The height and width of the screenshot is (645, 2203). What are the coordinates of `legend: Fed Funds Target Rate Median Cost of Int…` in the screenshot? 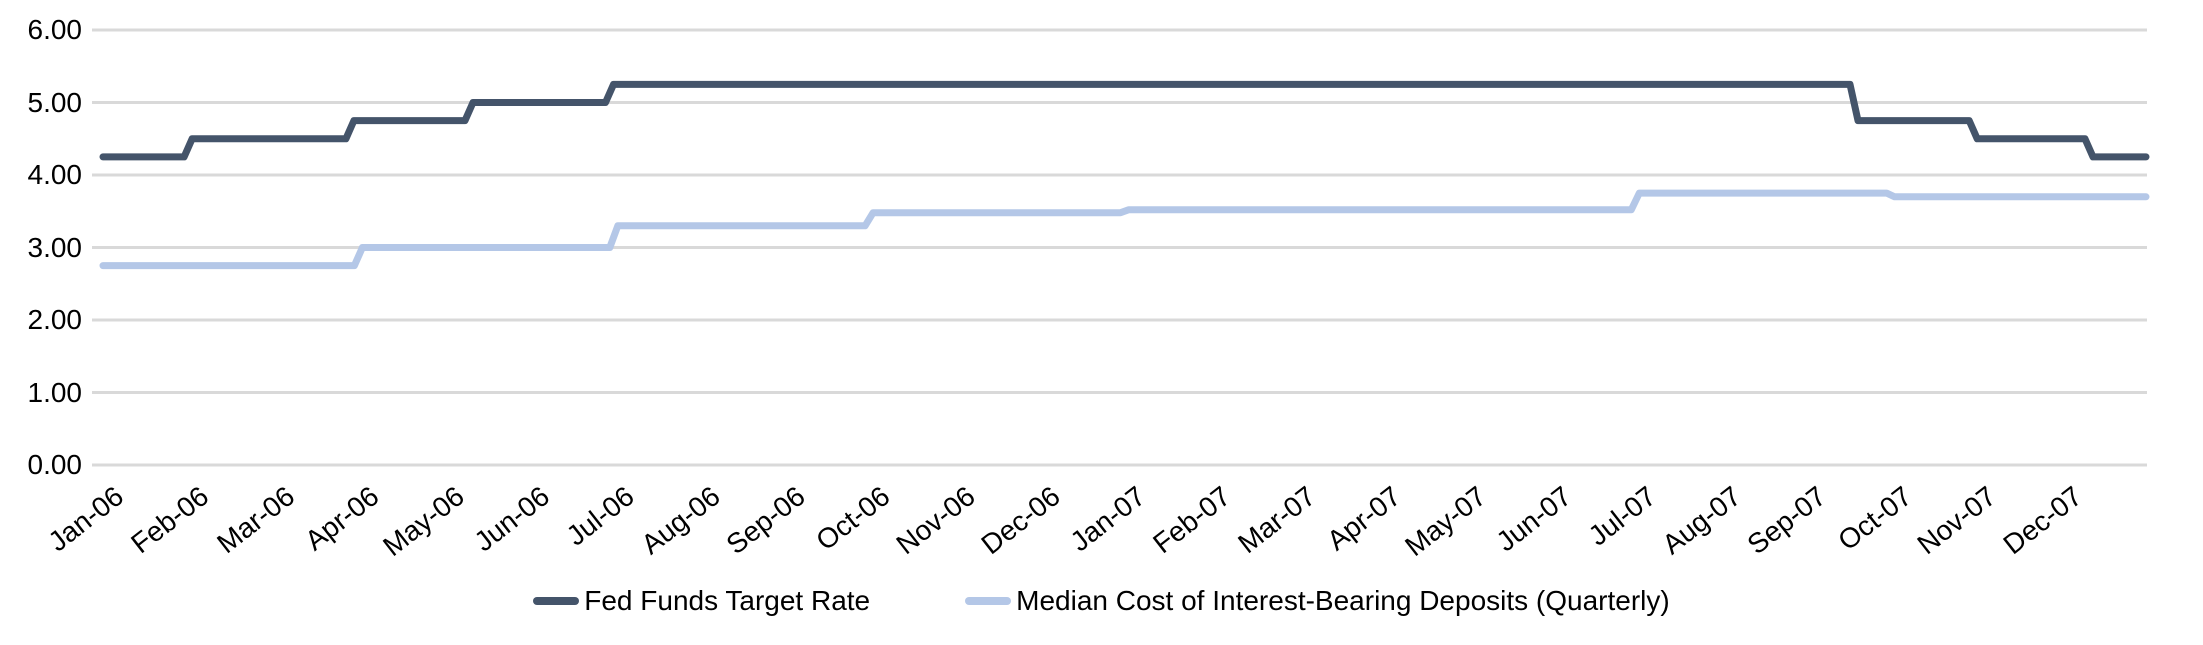 It's located at (1101, 601).